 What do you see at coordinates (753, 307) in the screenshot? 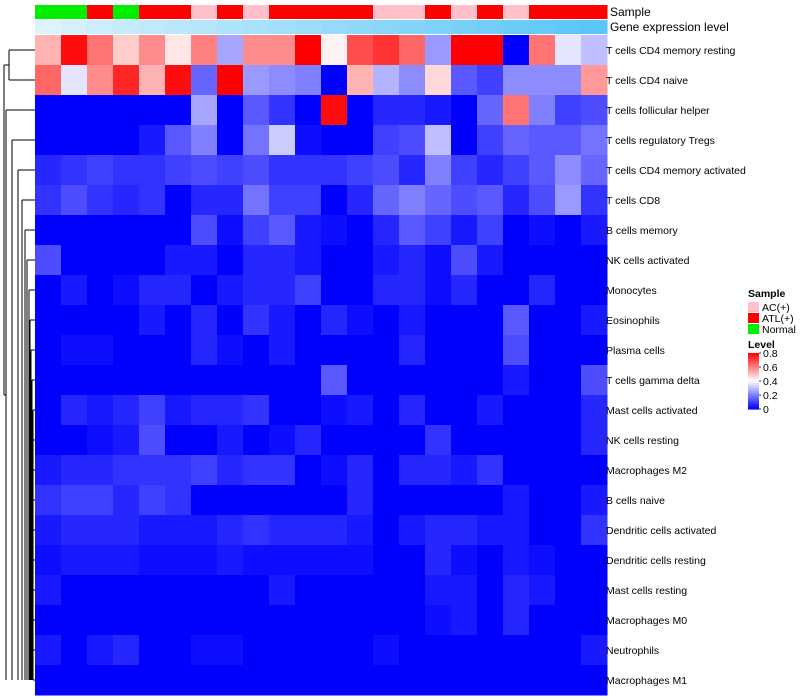
I see `legend-sample-swatch` at bounding box center [753, 307].